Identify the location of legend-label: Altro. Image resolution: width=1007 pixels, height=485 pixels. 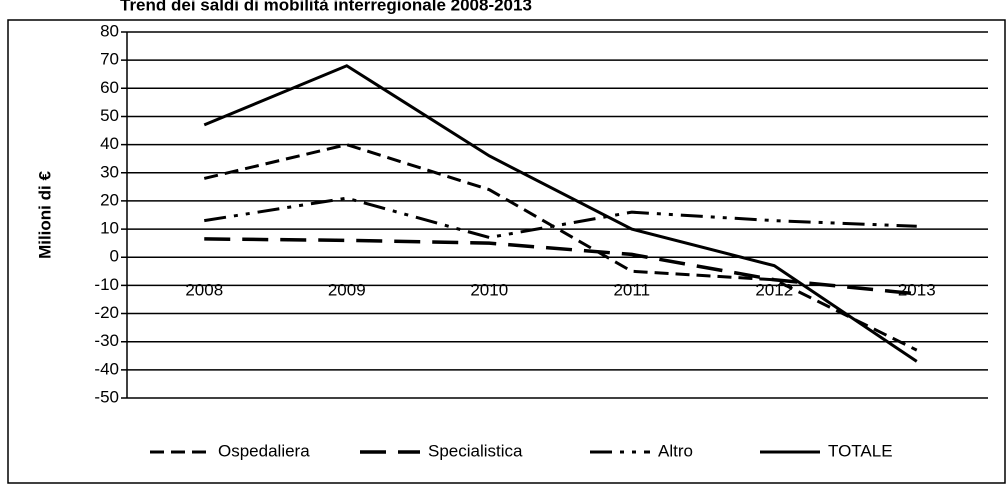
(675, 450).